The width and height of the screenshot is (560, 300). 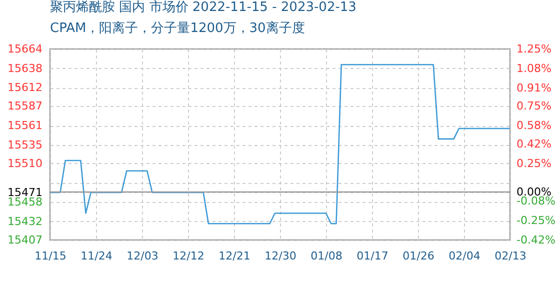 What do you see at coordinates (25, 68) in the screenshot?
I see `y-tick-label: 15638` at bounding box center [25, 68].